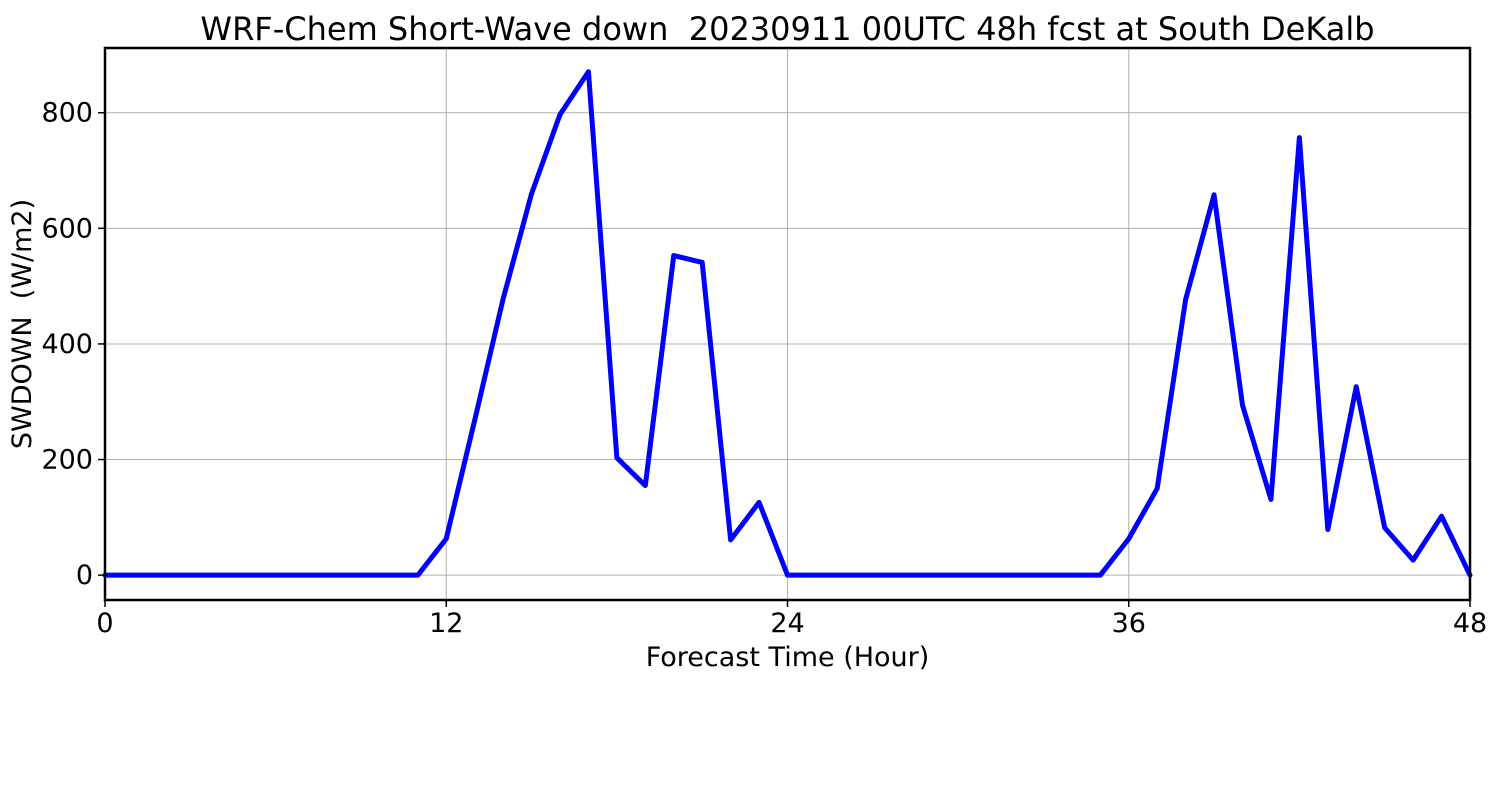 The image size is (1500, 800). I want to click on y-tick-label: 600, so click(67, 228).